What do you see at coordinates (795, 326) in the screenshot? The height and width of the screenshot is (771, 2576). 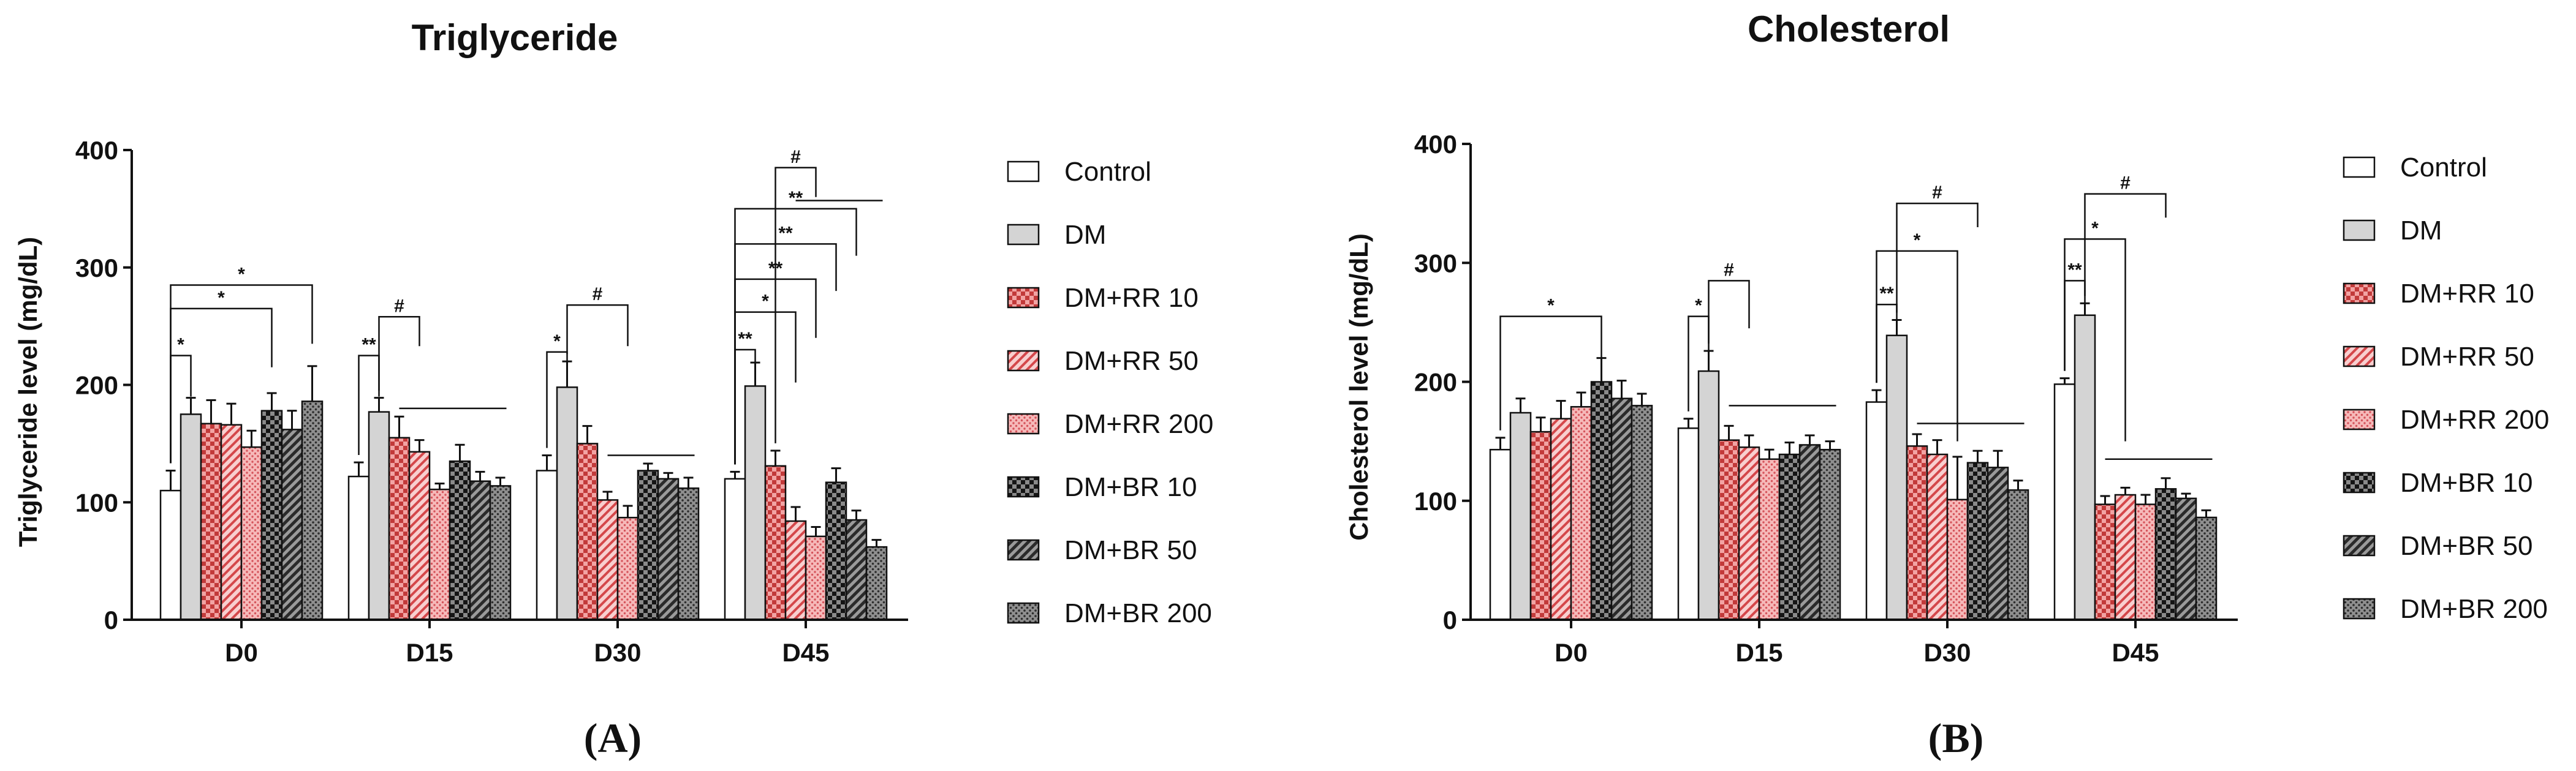 I see `significance-bracket: **` at bounding box center [795, 326].